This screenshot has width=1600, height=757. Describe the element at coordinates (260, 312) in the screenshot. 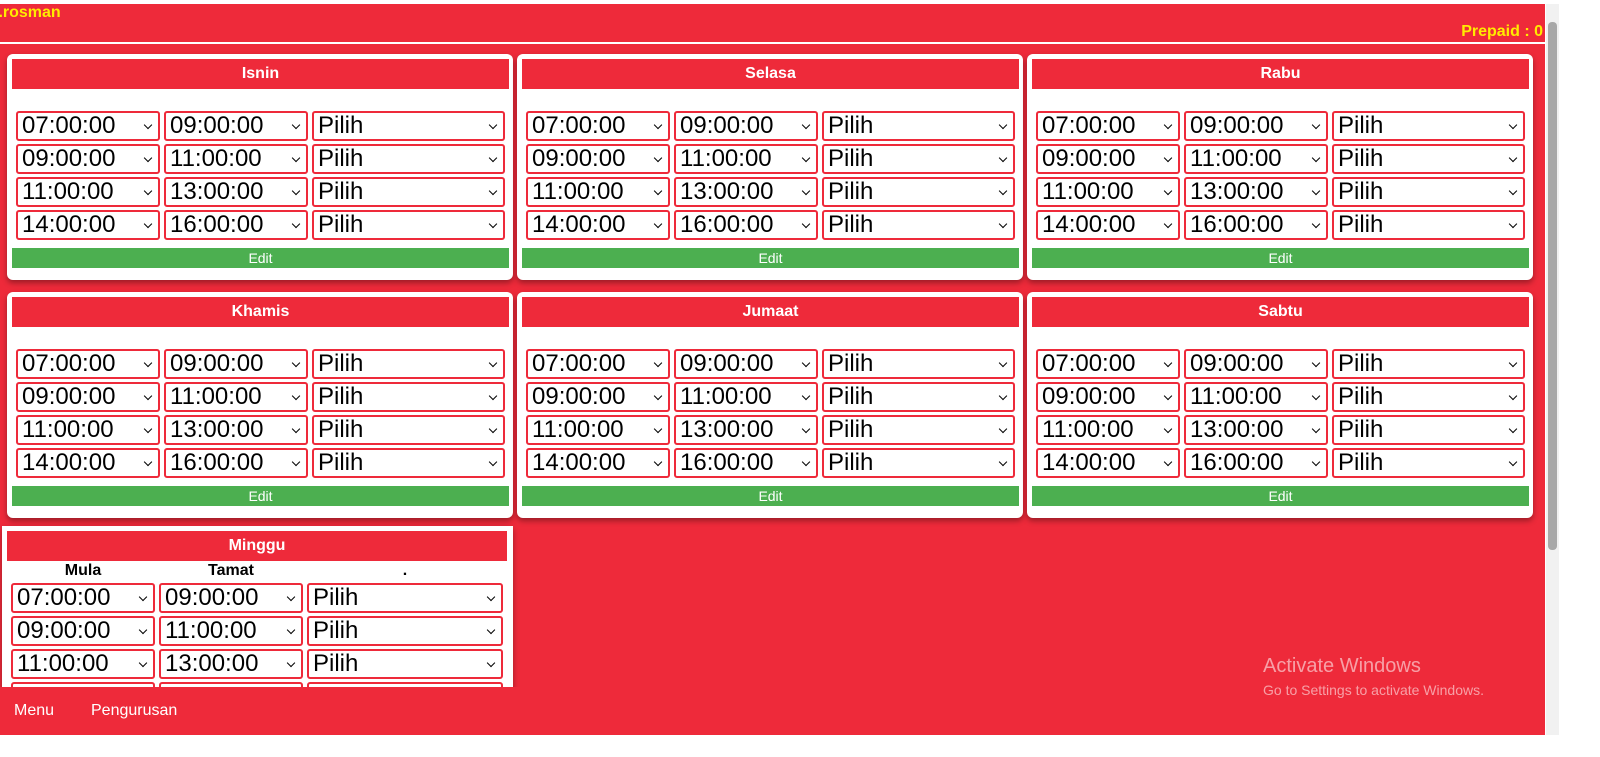

I see `day-title: Khamis` at that location.